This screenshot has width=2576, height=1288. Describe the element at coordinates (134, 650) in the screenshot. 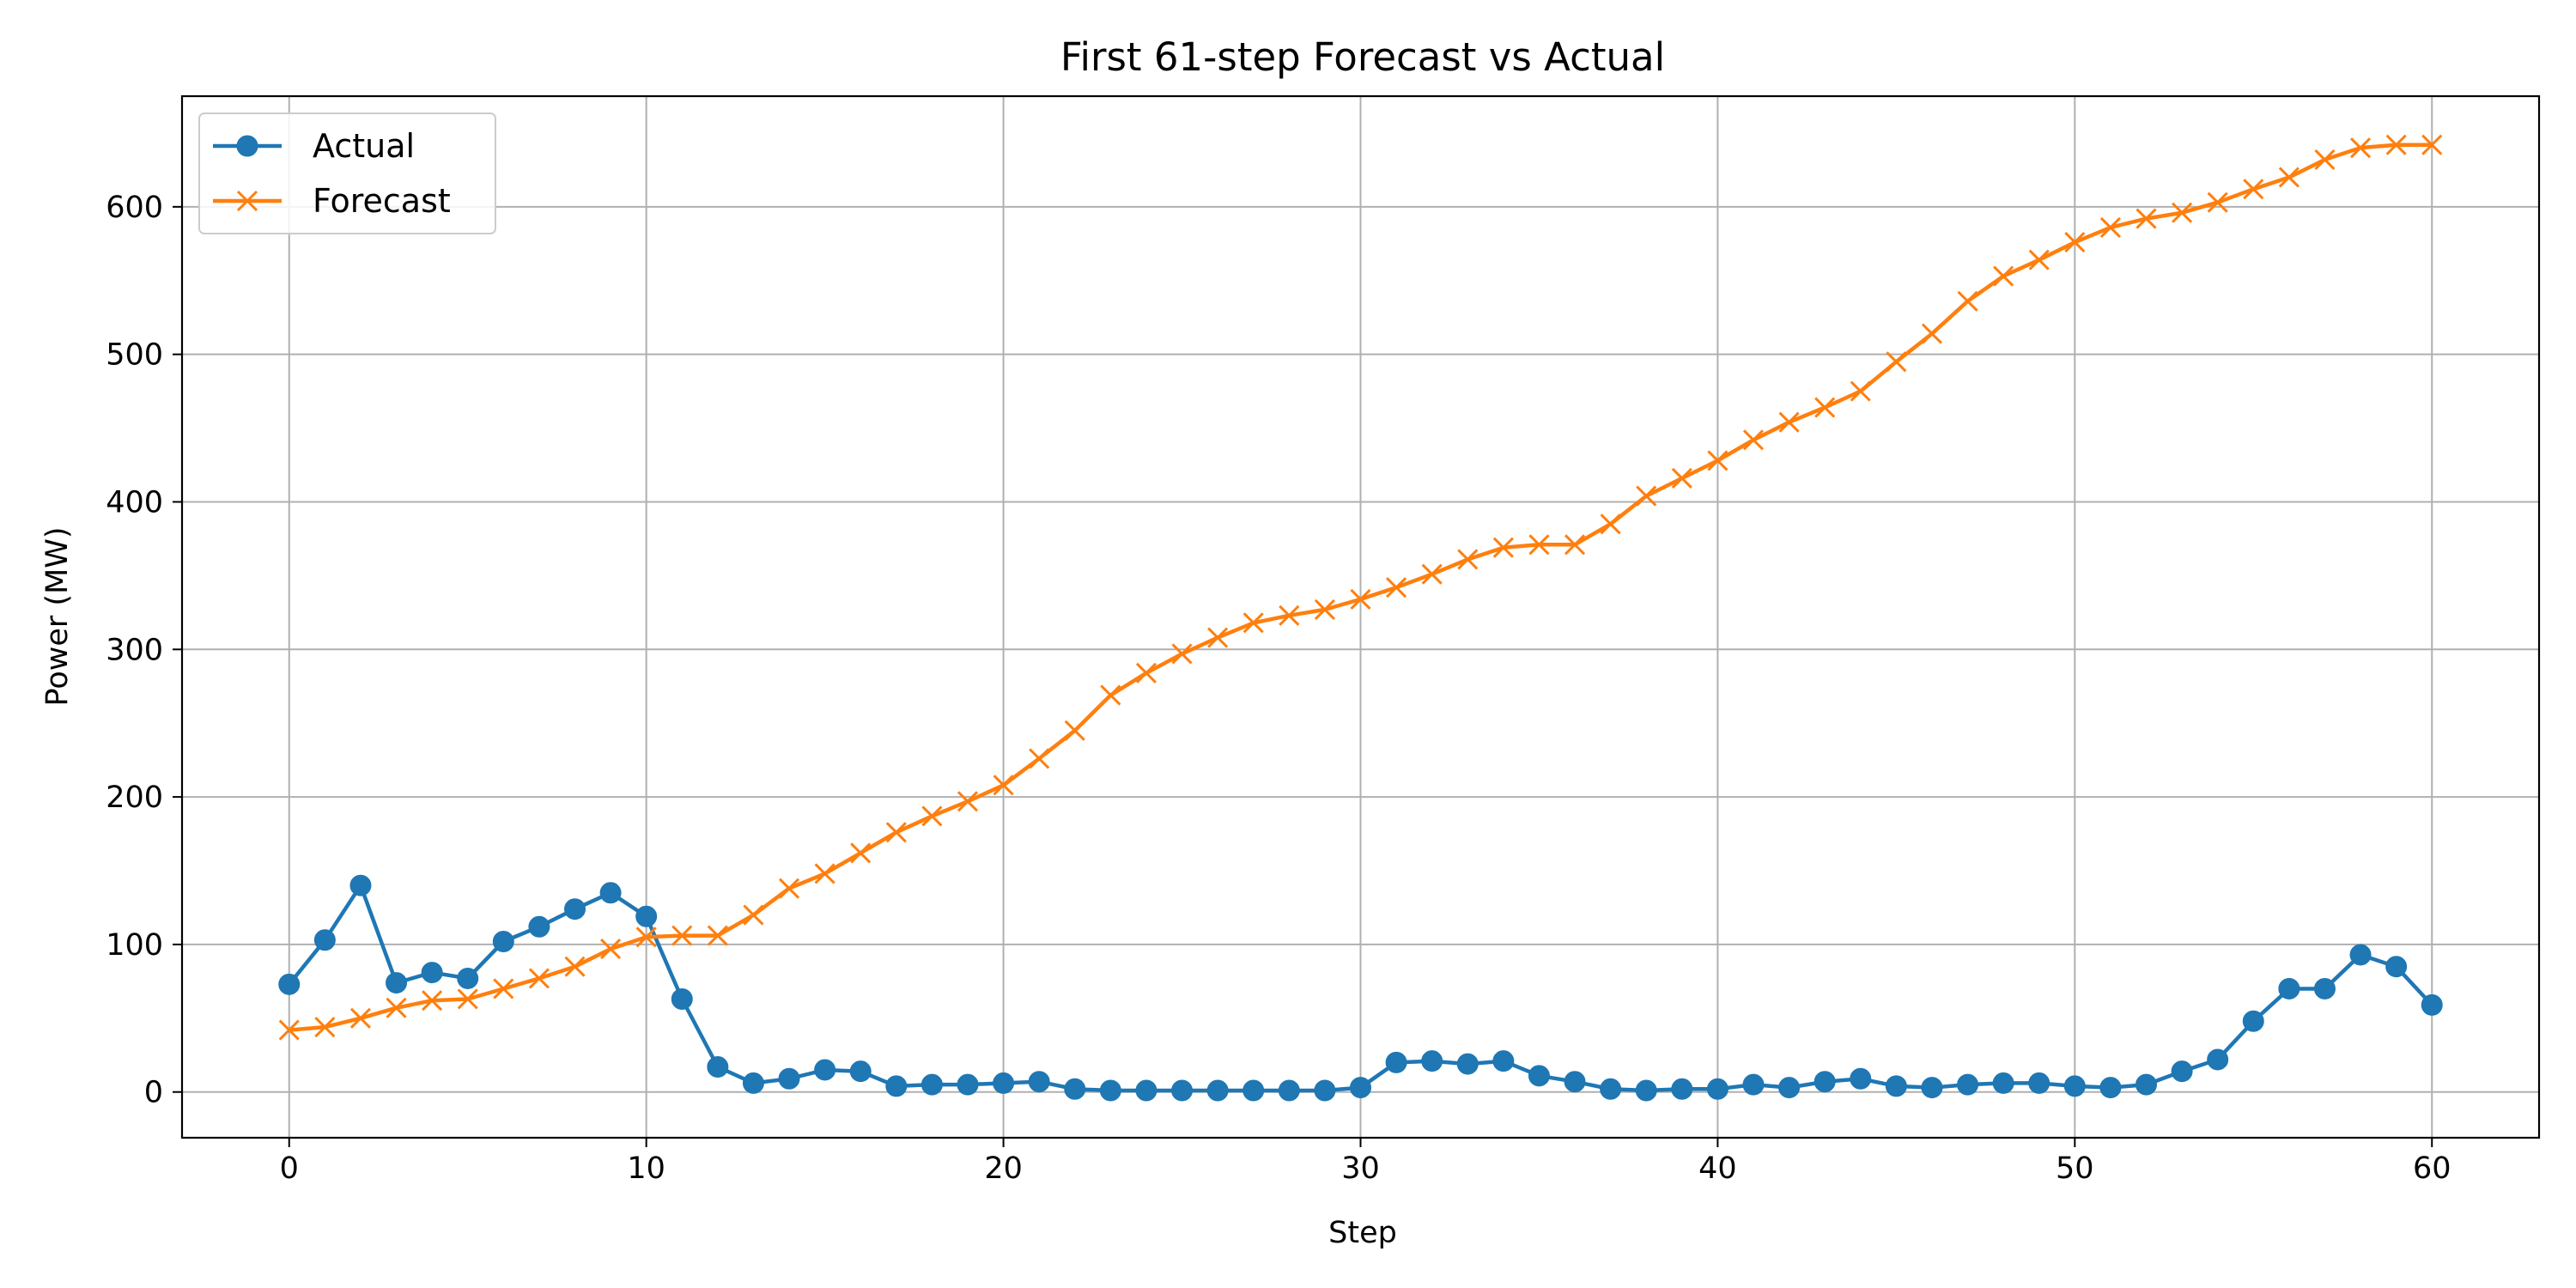

I see `y-tick-label: 300` at that location.